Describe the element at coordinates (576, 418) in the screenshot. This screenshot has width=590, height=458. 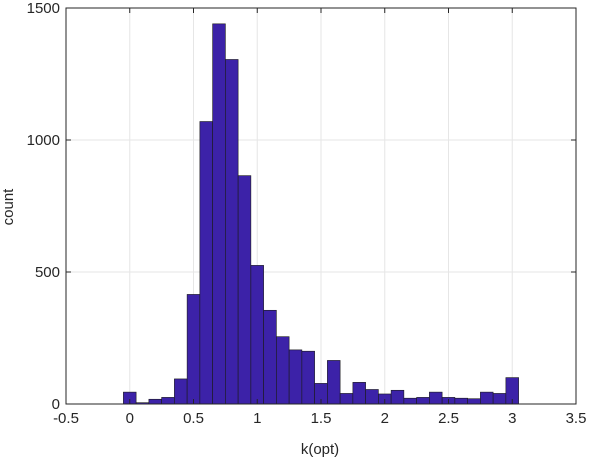
I see `x-tick-label: 3.5` at that location.